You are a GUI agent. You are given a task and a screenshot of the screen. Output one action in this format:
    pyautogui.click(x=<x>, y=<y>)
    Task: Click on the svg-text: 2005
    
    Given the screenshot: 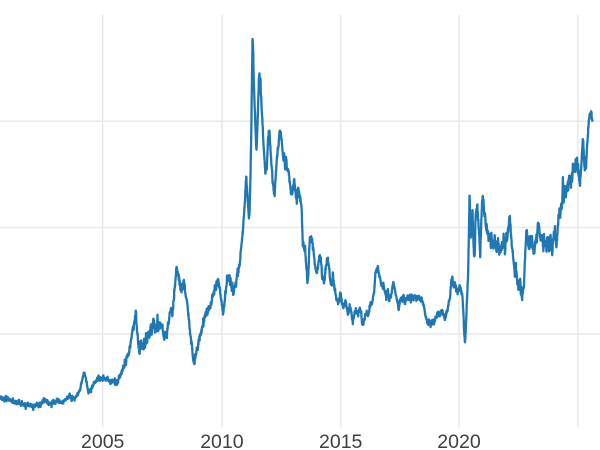 What is the action you would take?
    pyautogui.click(x=103, y=440)
    